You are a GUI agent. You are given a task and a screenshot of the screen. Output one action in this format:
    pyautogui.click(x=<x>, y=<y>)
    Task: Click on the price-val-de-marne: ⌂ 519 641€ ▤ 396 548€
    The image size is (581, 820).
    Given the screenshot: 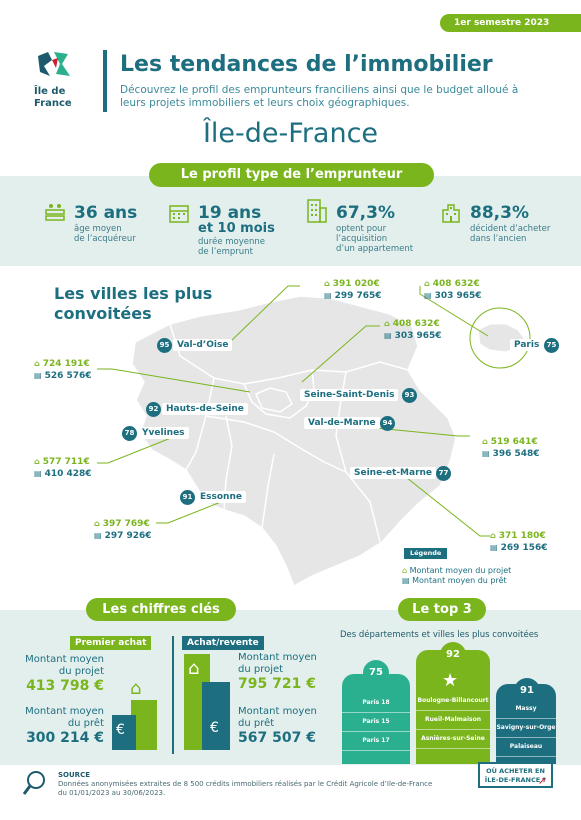 What is the action you would take?
    pyautogui.click(x=511, y=448)
    